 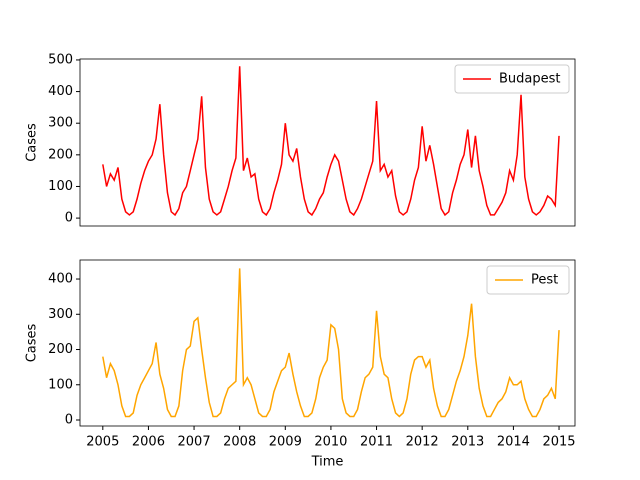 I want to click on x-tick-label: 2011, so click(x=376, y=442).